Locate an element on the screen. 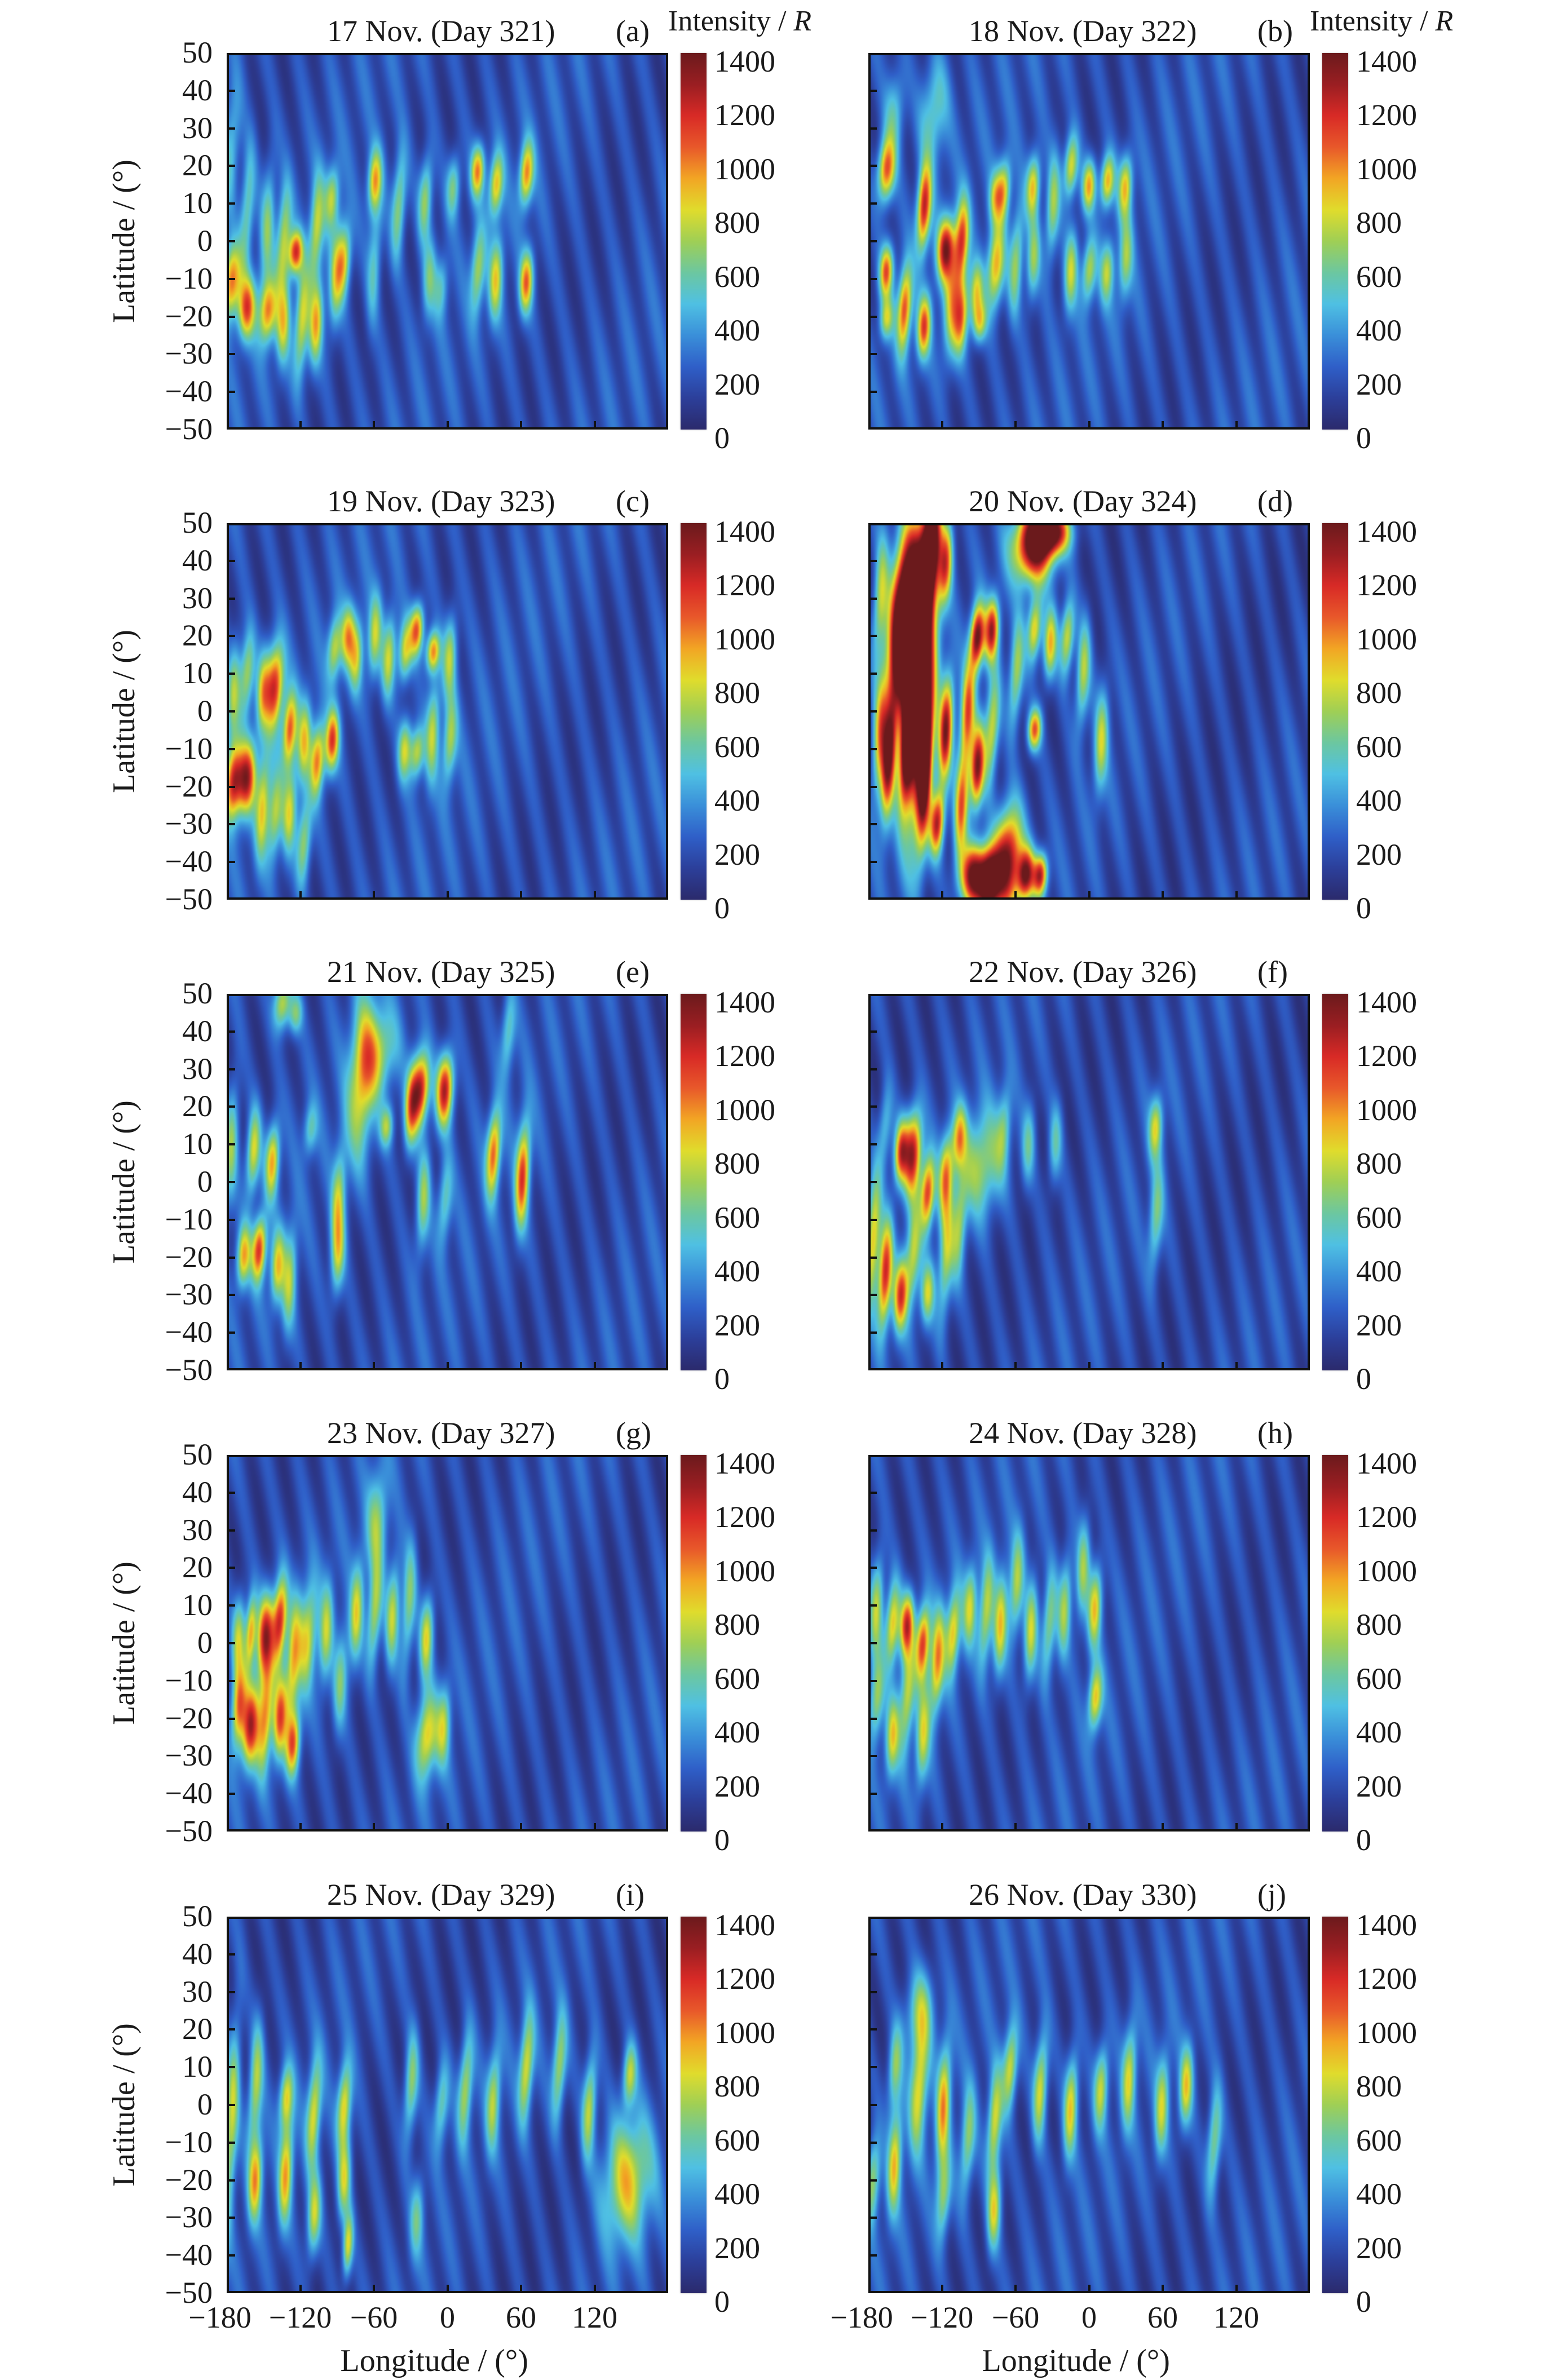 The height and width of the screenshot is (2380, 1554). x-axis-label: Longitude / (°) is located at coordinates (1076, 2360).